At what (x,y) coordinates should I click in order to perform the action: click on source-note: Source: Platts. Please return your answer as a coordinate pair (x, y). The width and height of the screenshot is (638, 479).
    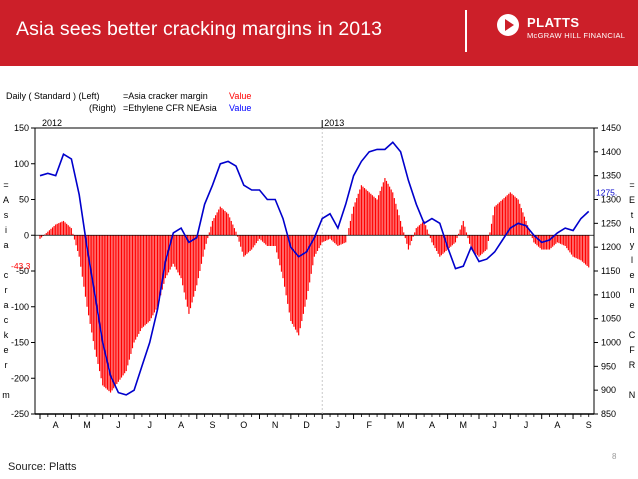
    Looking at the image, I should click on (42, 467).